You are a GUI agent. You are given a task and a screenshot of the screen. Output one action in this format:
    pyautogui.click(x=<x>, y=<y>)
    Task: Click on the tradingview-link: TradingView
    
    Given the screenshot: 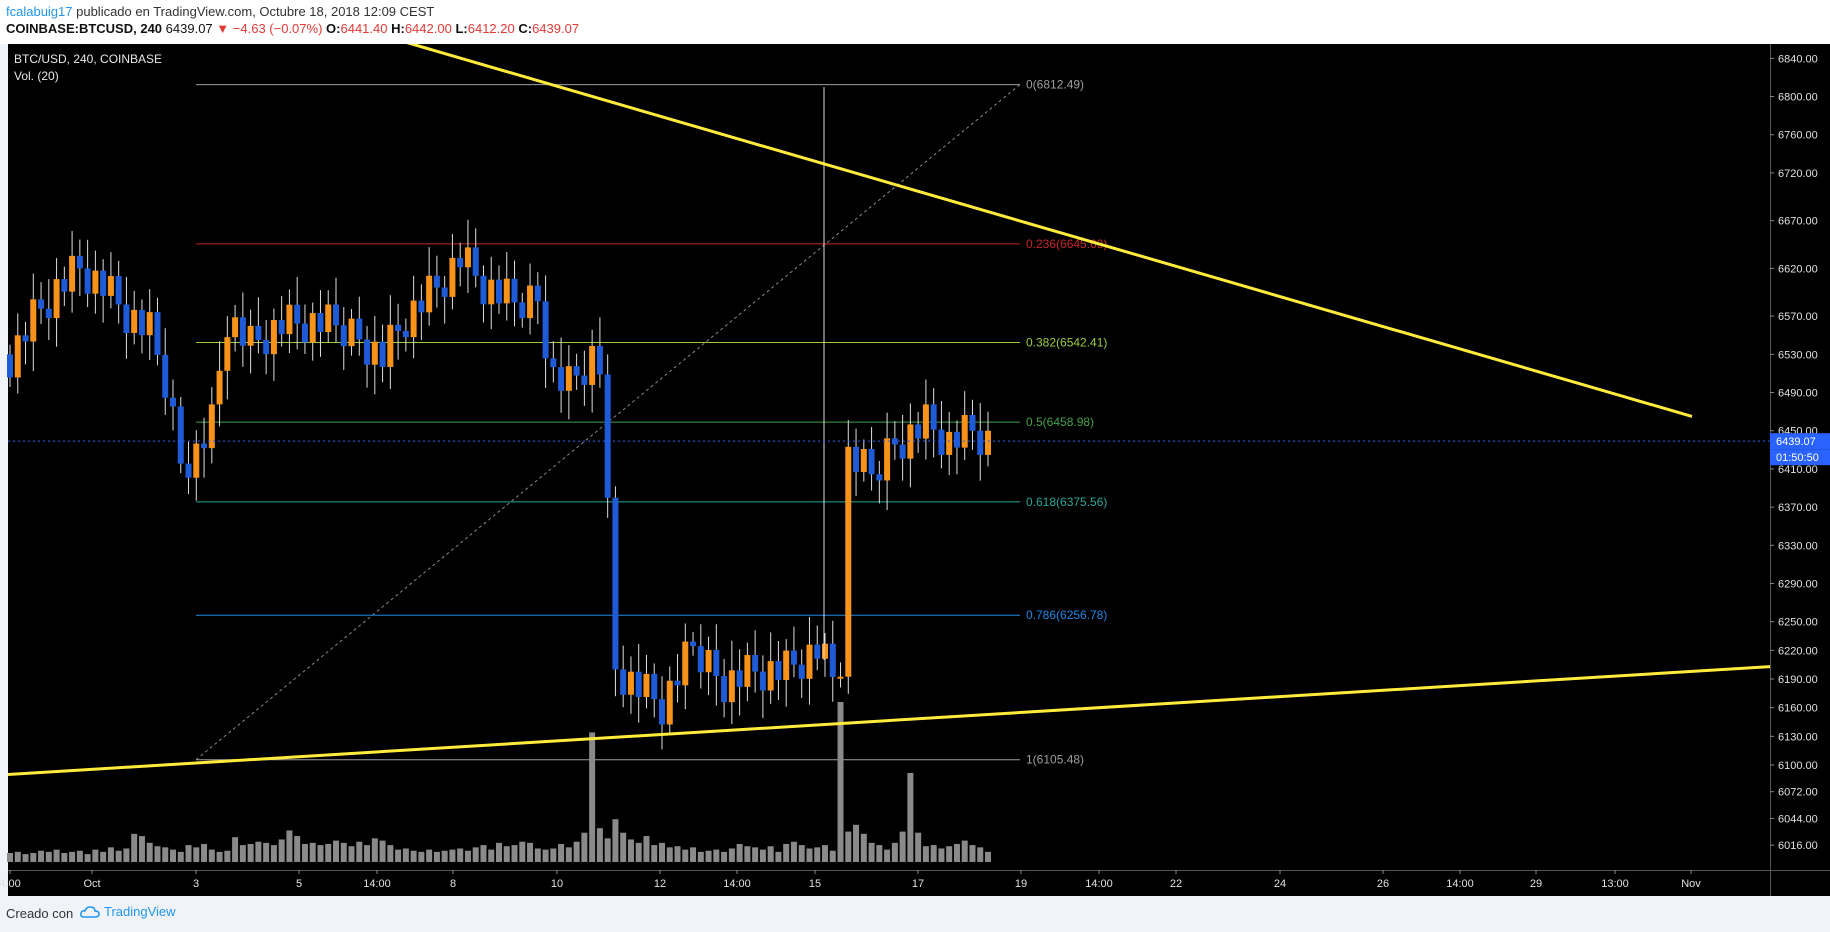 What is the action you would take?
    pyautogui.click(x=128, y=911)
    